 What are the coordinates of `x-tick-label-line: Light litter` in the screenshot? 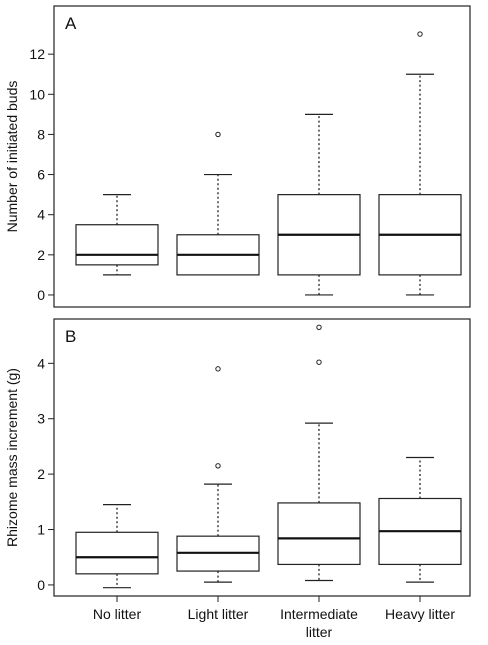 It's located at (218, 614).